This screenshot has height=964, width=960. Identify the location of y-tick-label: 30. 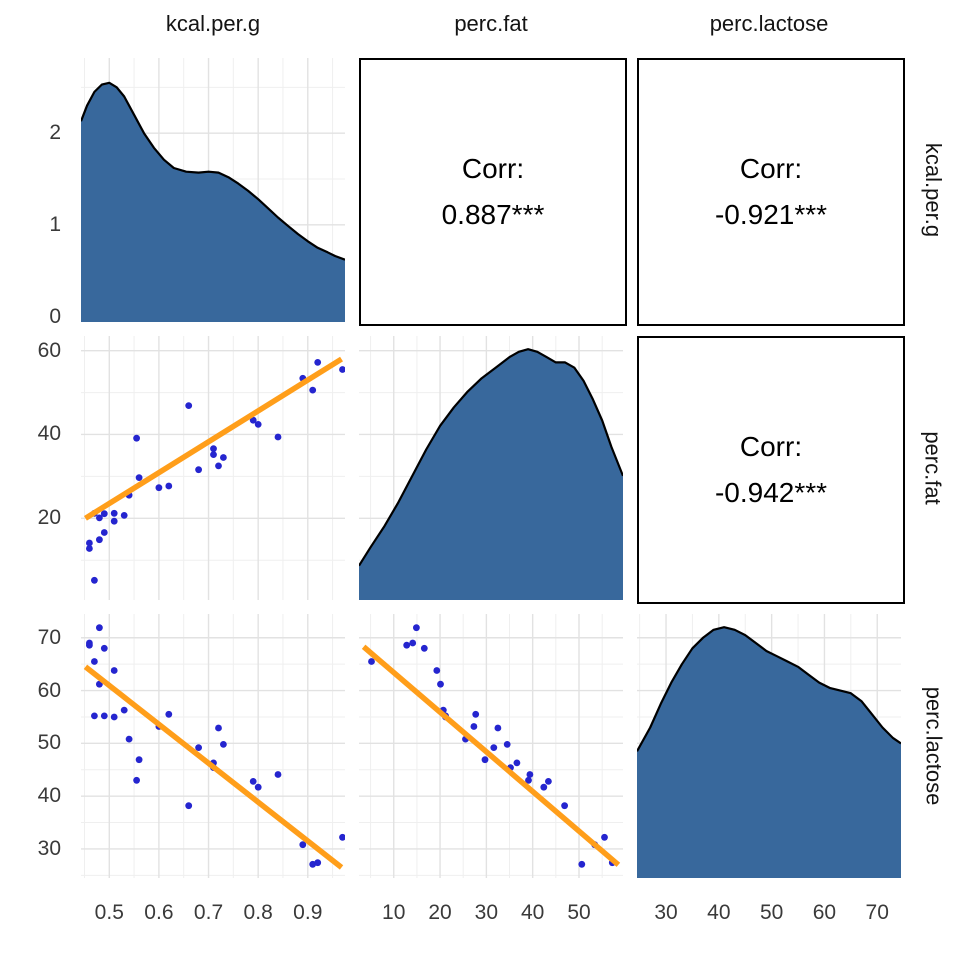
(49, 848).